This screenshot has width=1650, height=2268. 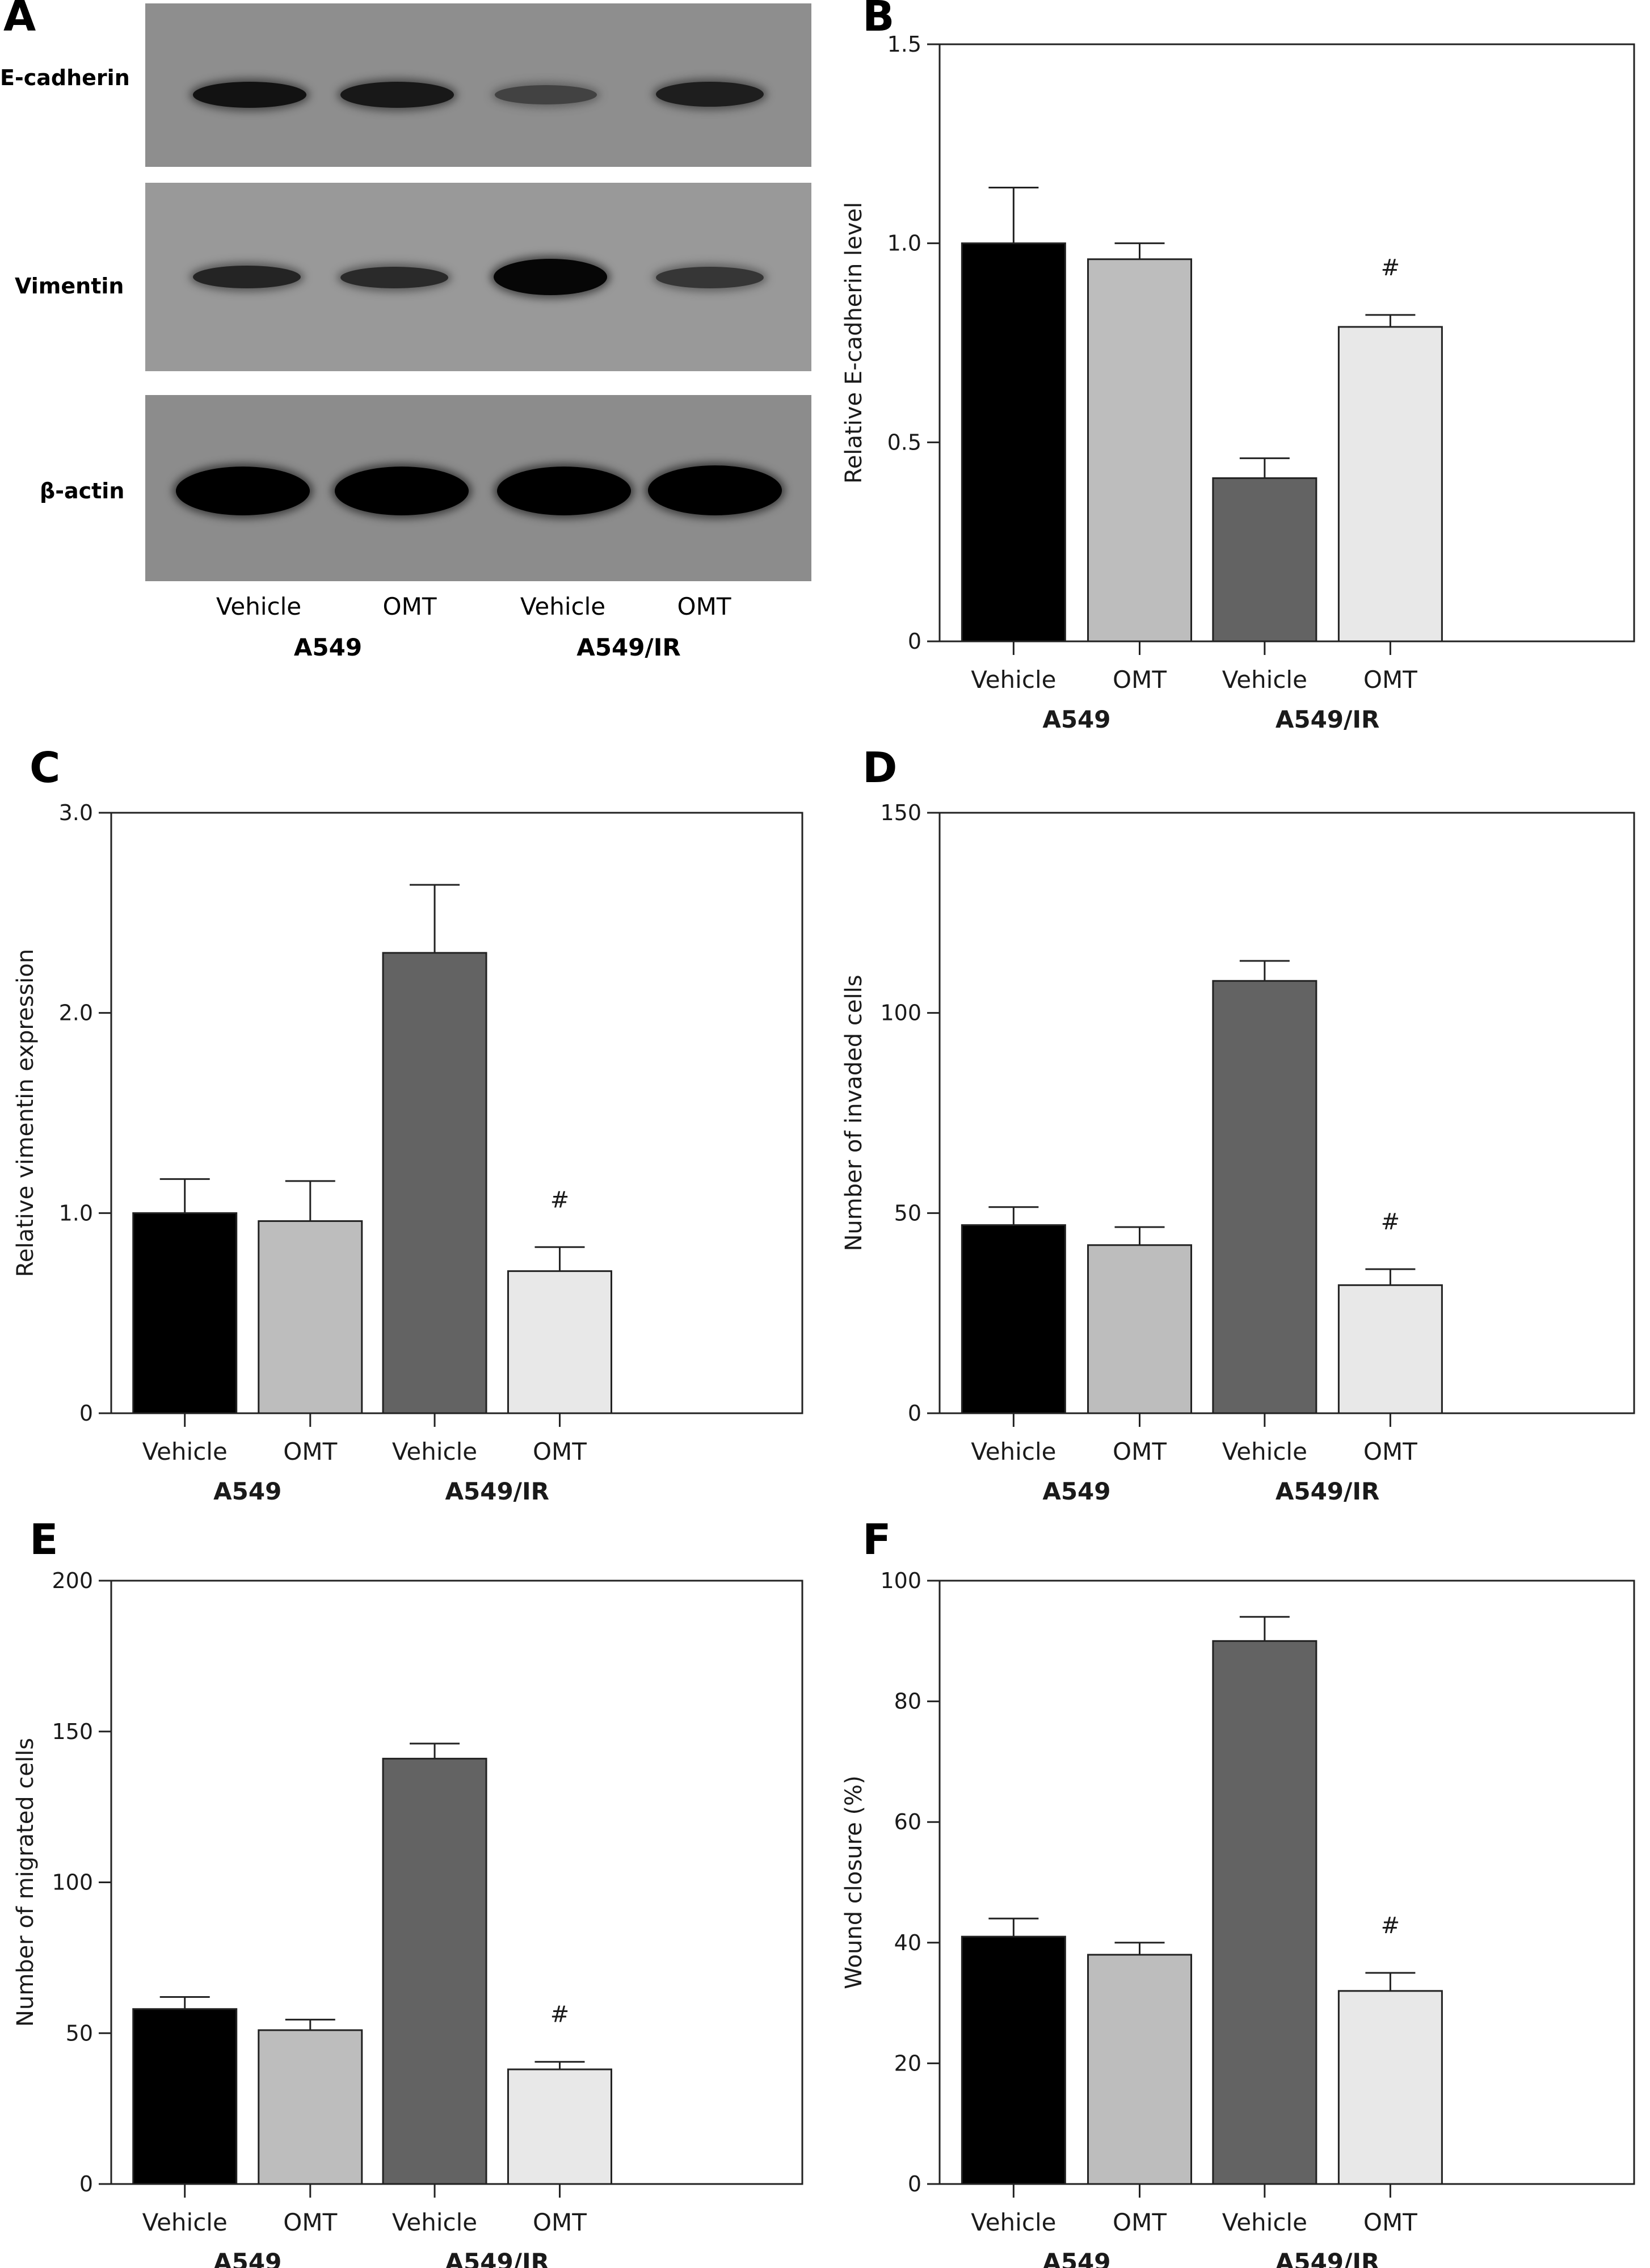 What do you see at coordinates (908, 1942) in the screenshot?
I see `y-tick-label: 40` at bounding box center [908, 1942].